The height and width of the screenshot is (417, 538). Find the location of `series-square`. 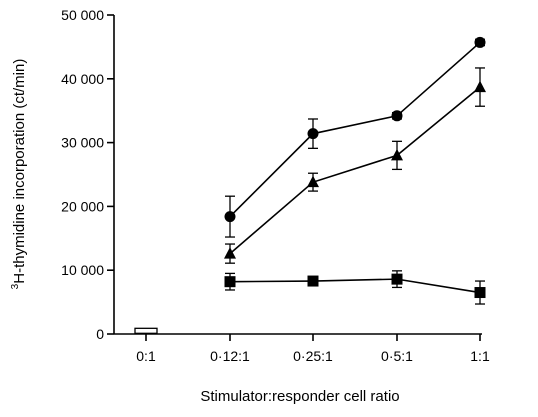

series-square is located at coordinates (355, 287).